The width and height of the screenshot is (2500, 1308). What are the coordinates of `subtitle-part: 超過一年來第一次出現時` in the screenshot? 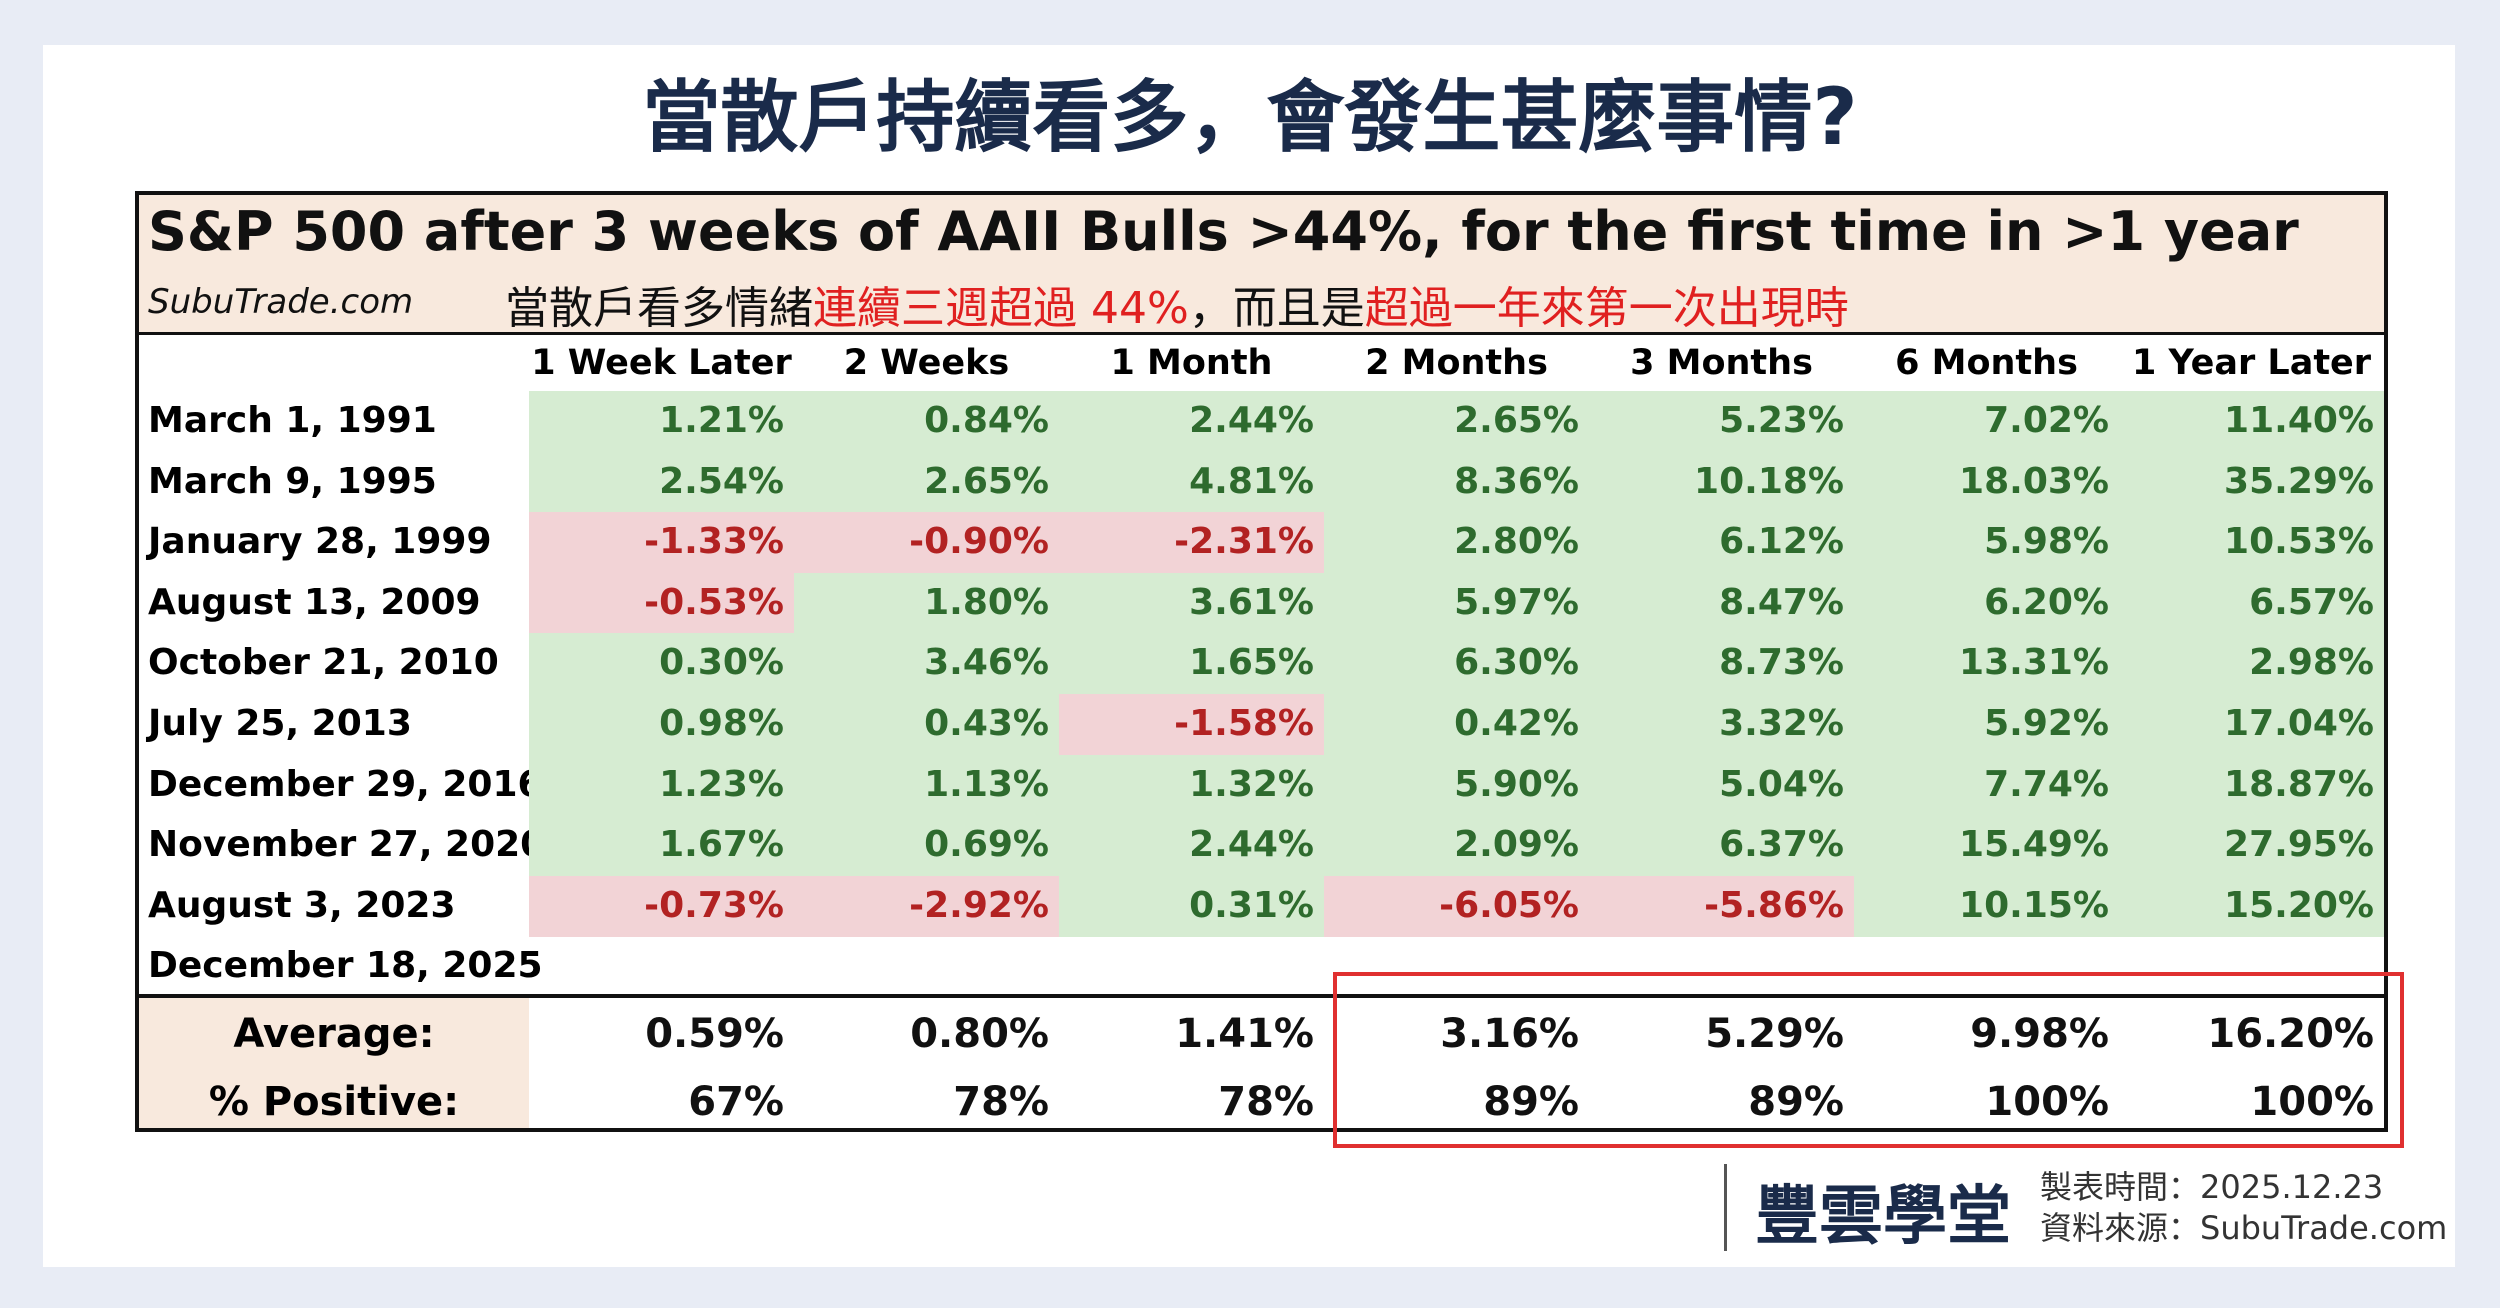 It's located at (1606, 308).